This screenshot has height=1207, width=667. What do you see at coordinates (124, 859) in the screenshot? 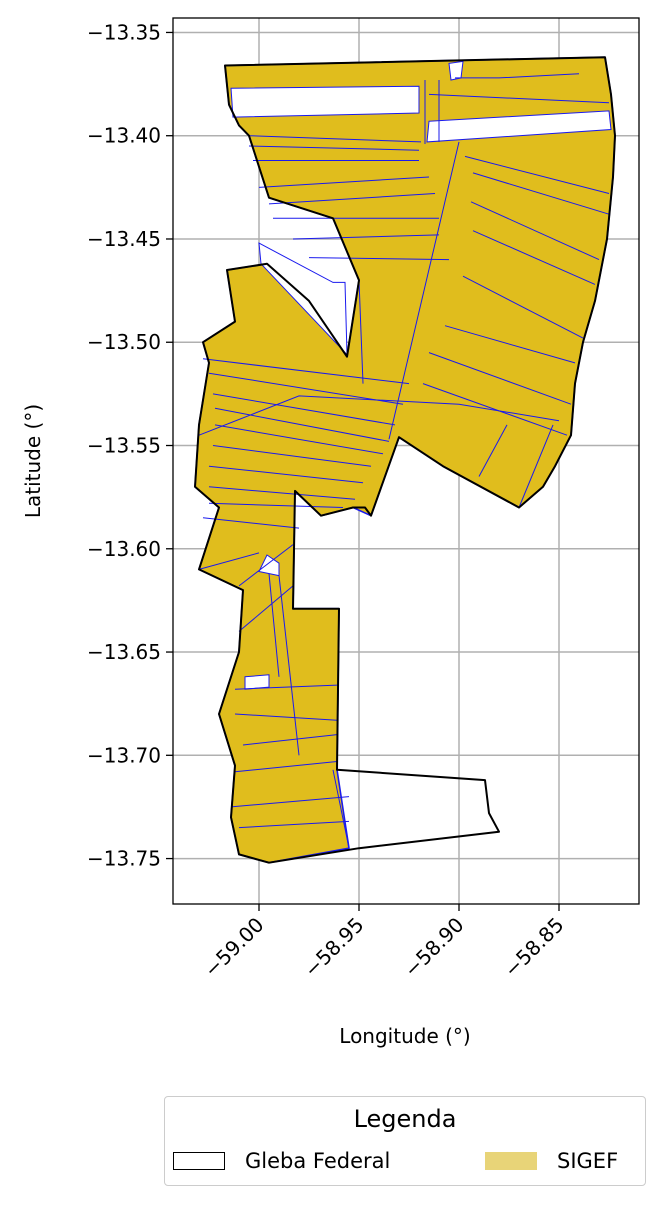
I see `y-tick-label: −13.75` at bounding box center [124, 859].